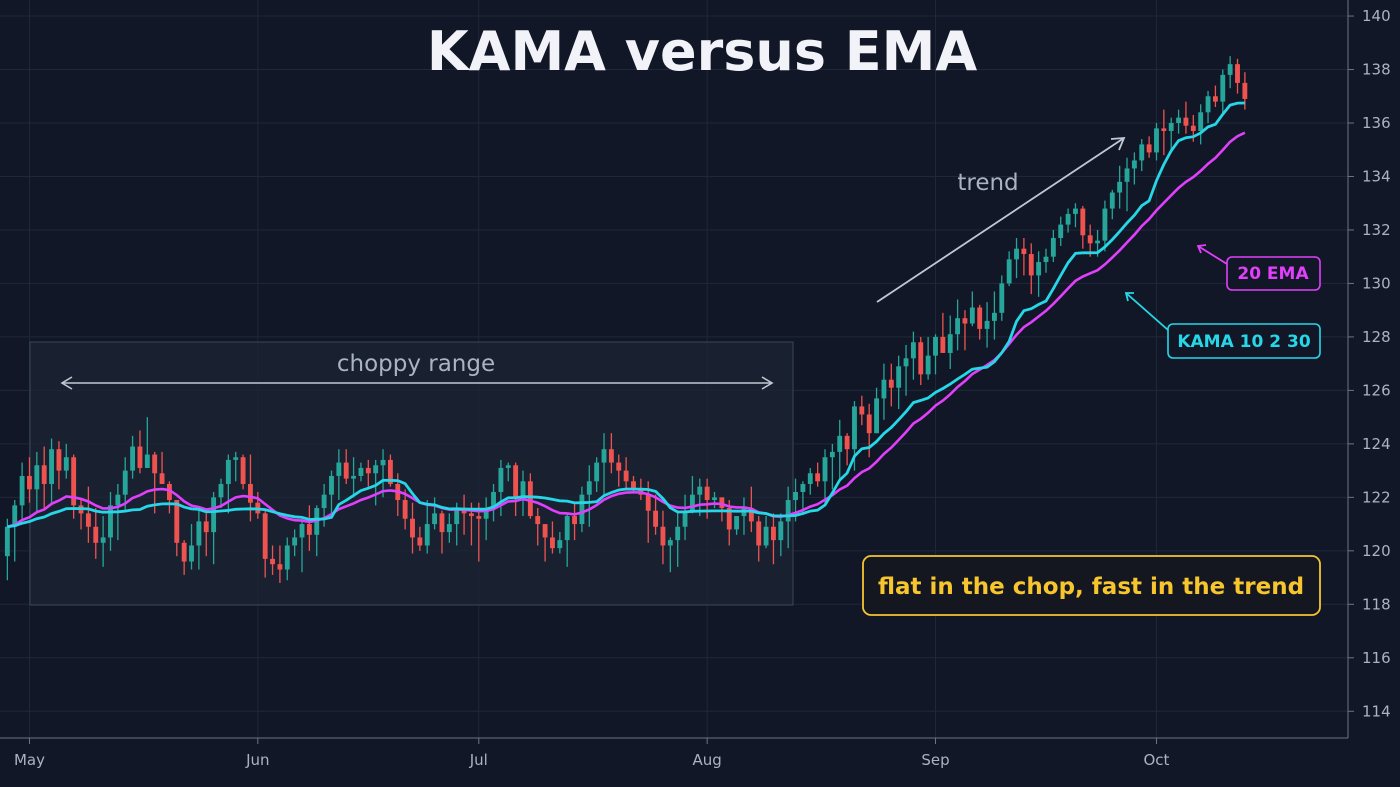  I want to click on x-tick-label: Jun, so click(257, 760).